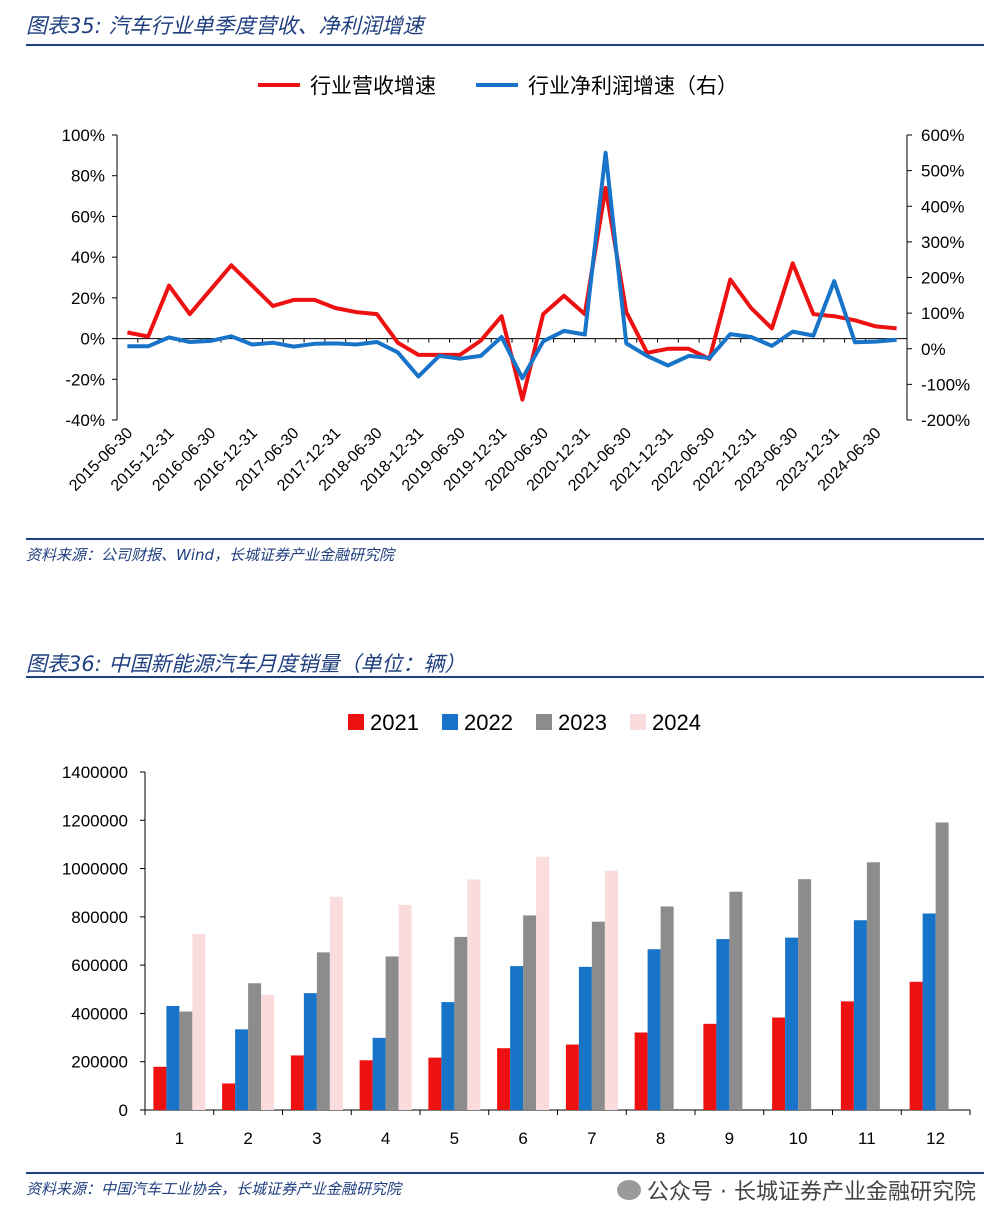 This screenshot has height=1230, width=1006. Describe the element at coordinates (638, 722) in the screenshot. I see `legend-swatch-2024` at that location.